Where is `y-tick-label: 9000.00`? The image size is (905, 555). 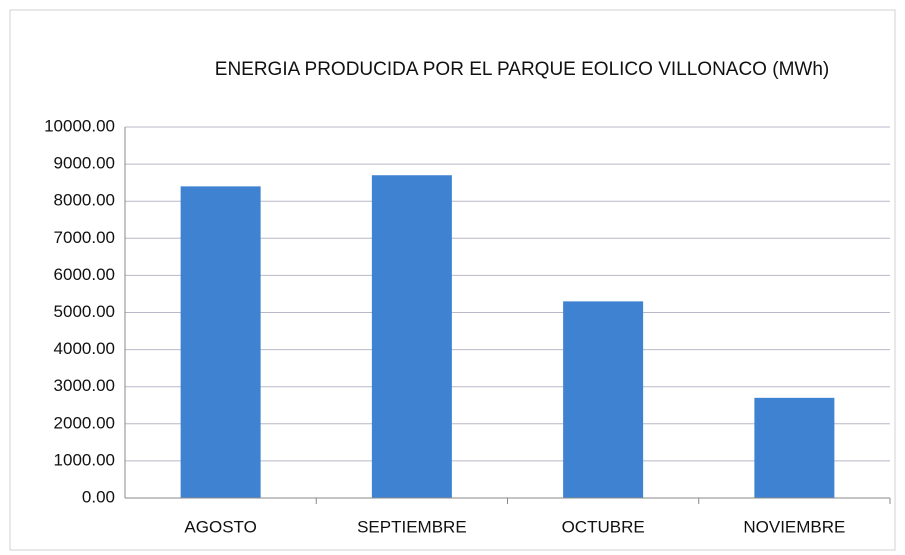 y-tick-label: 9000.00 is located at coordinates (84, 163).